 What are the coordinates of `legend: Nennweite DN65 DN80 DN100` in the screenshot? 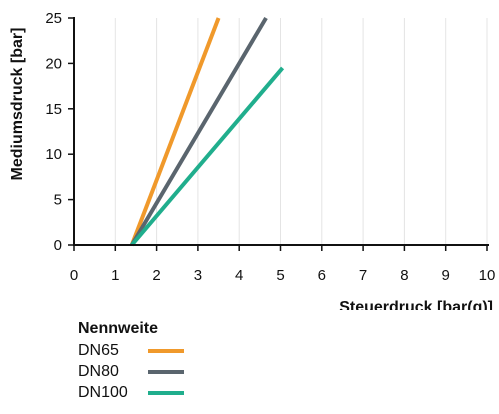 It's located at (131, 360).